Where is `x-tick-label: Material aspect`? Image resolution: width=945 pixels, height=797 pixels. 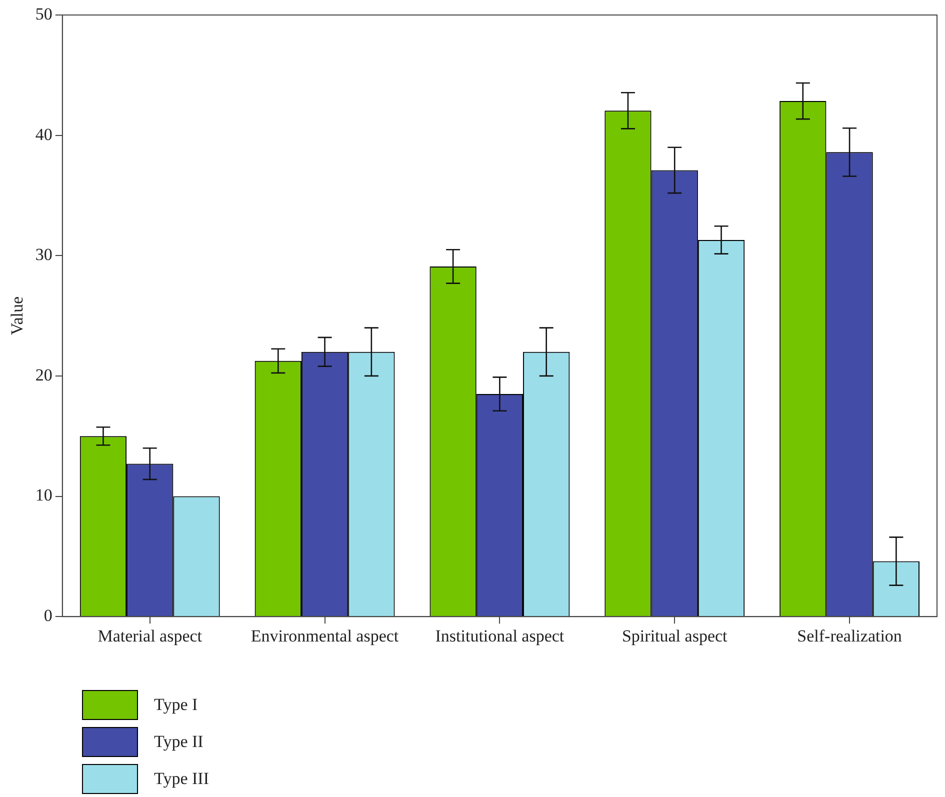
x-tick-label: Material aspect is located at coordinates (150, 636).